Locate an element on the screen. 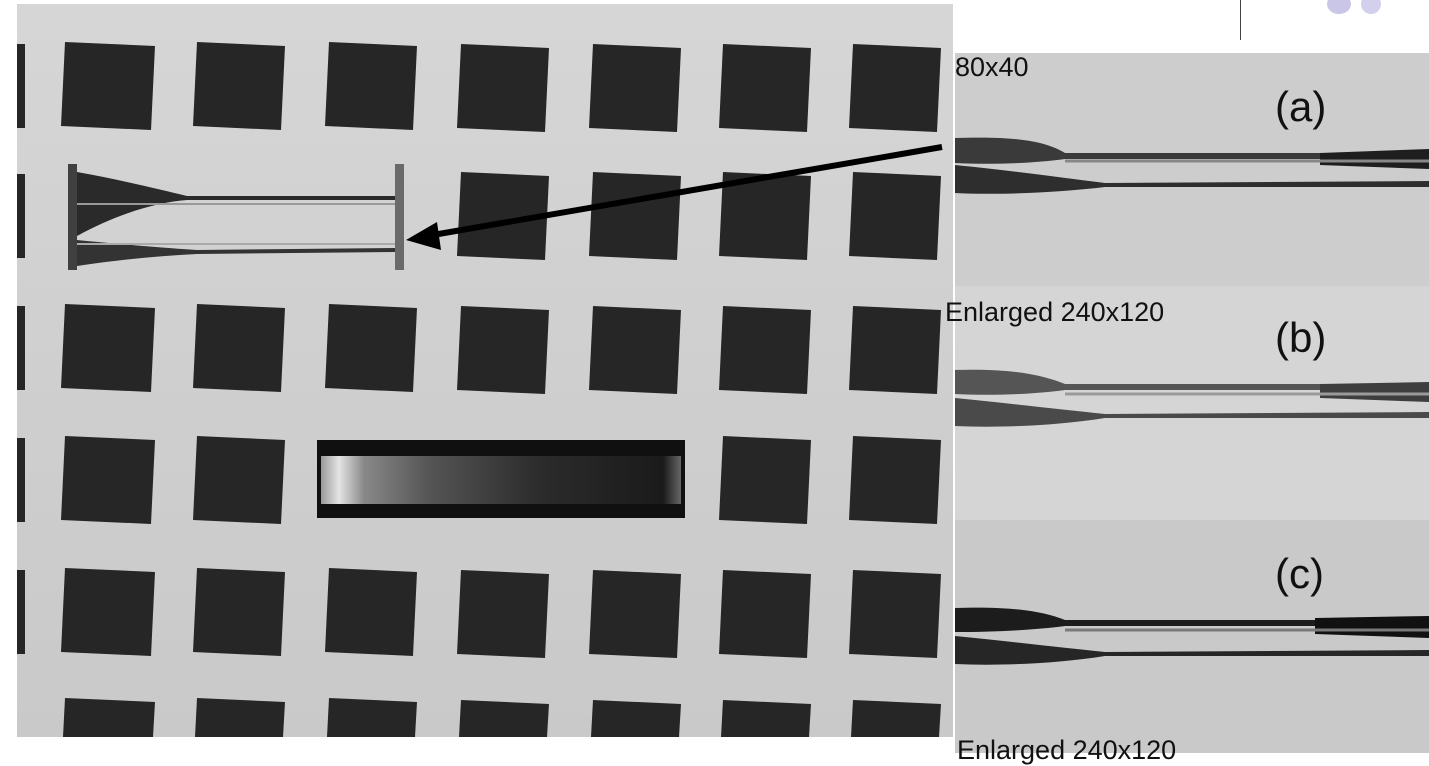  panel-a-graphic is located at coordinates (1192, 169).